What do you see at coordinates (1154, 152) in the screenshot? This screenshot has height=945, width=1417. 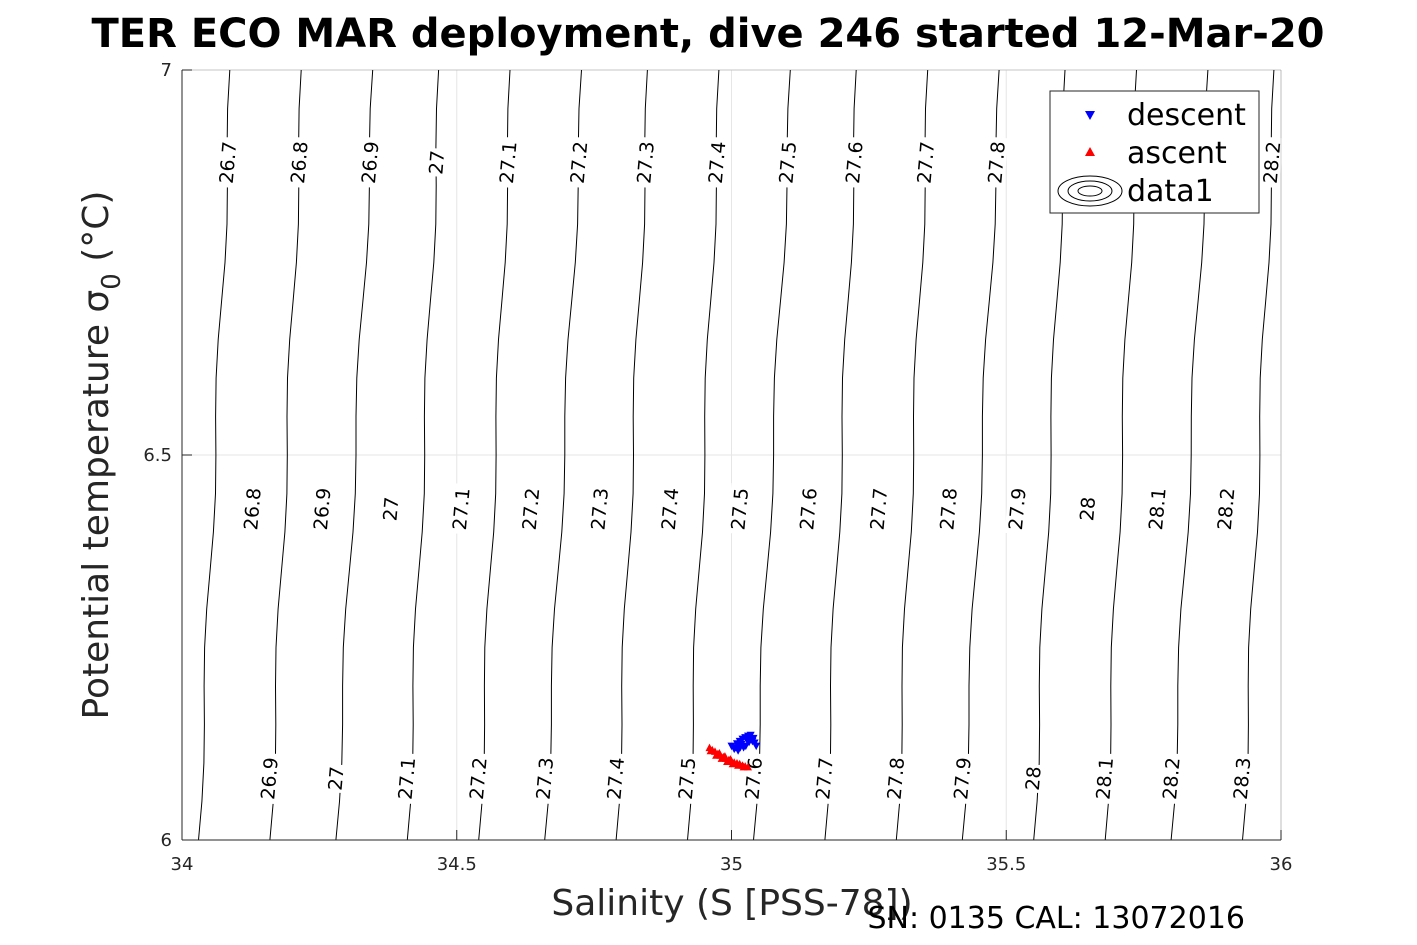 I see `legend: descent ascent data1` at bounding box center [1154, 152].